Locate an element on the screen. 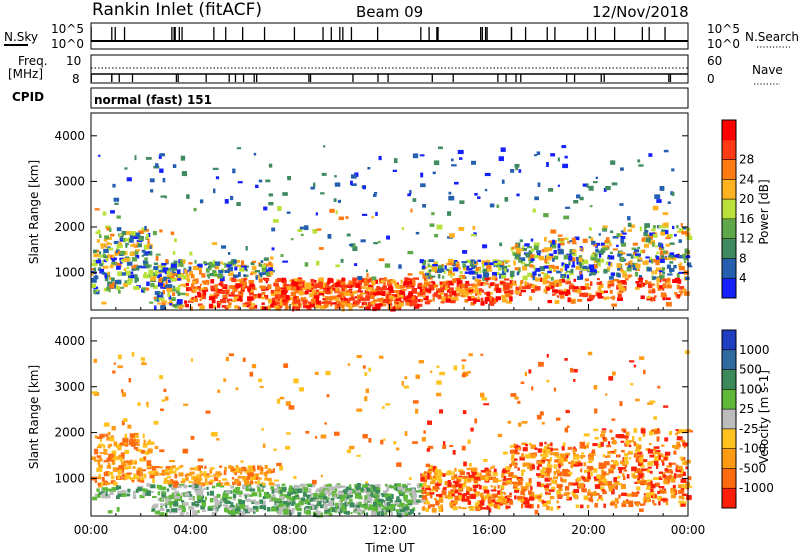 The width and height of the screenshot is (800, 558). velocity-ytick-label: 3000 is located at coordinates (69, 387).